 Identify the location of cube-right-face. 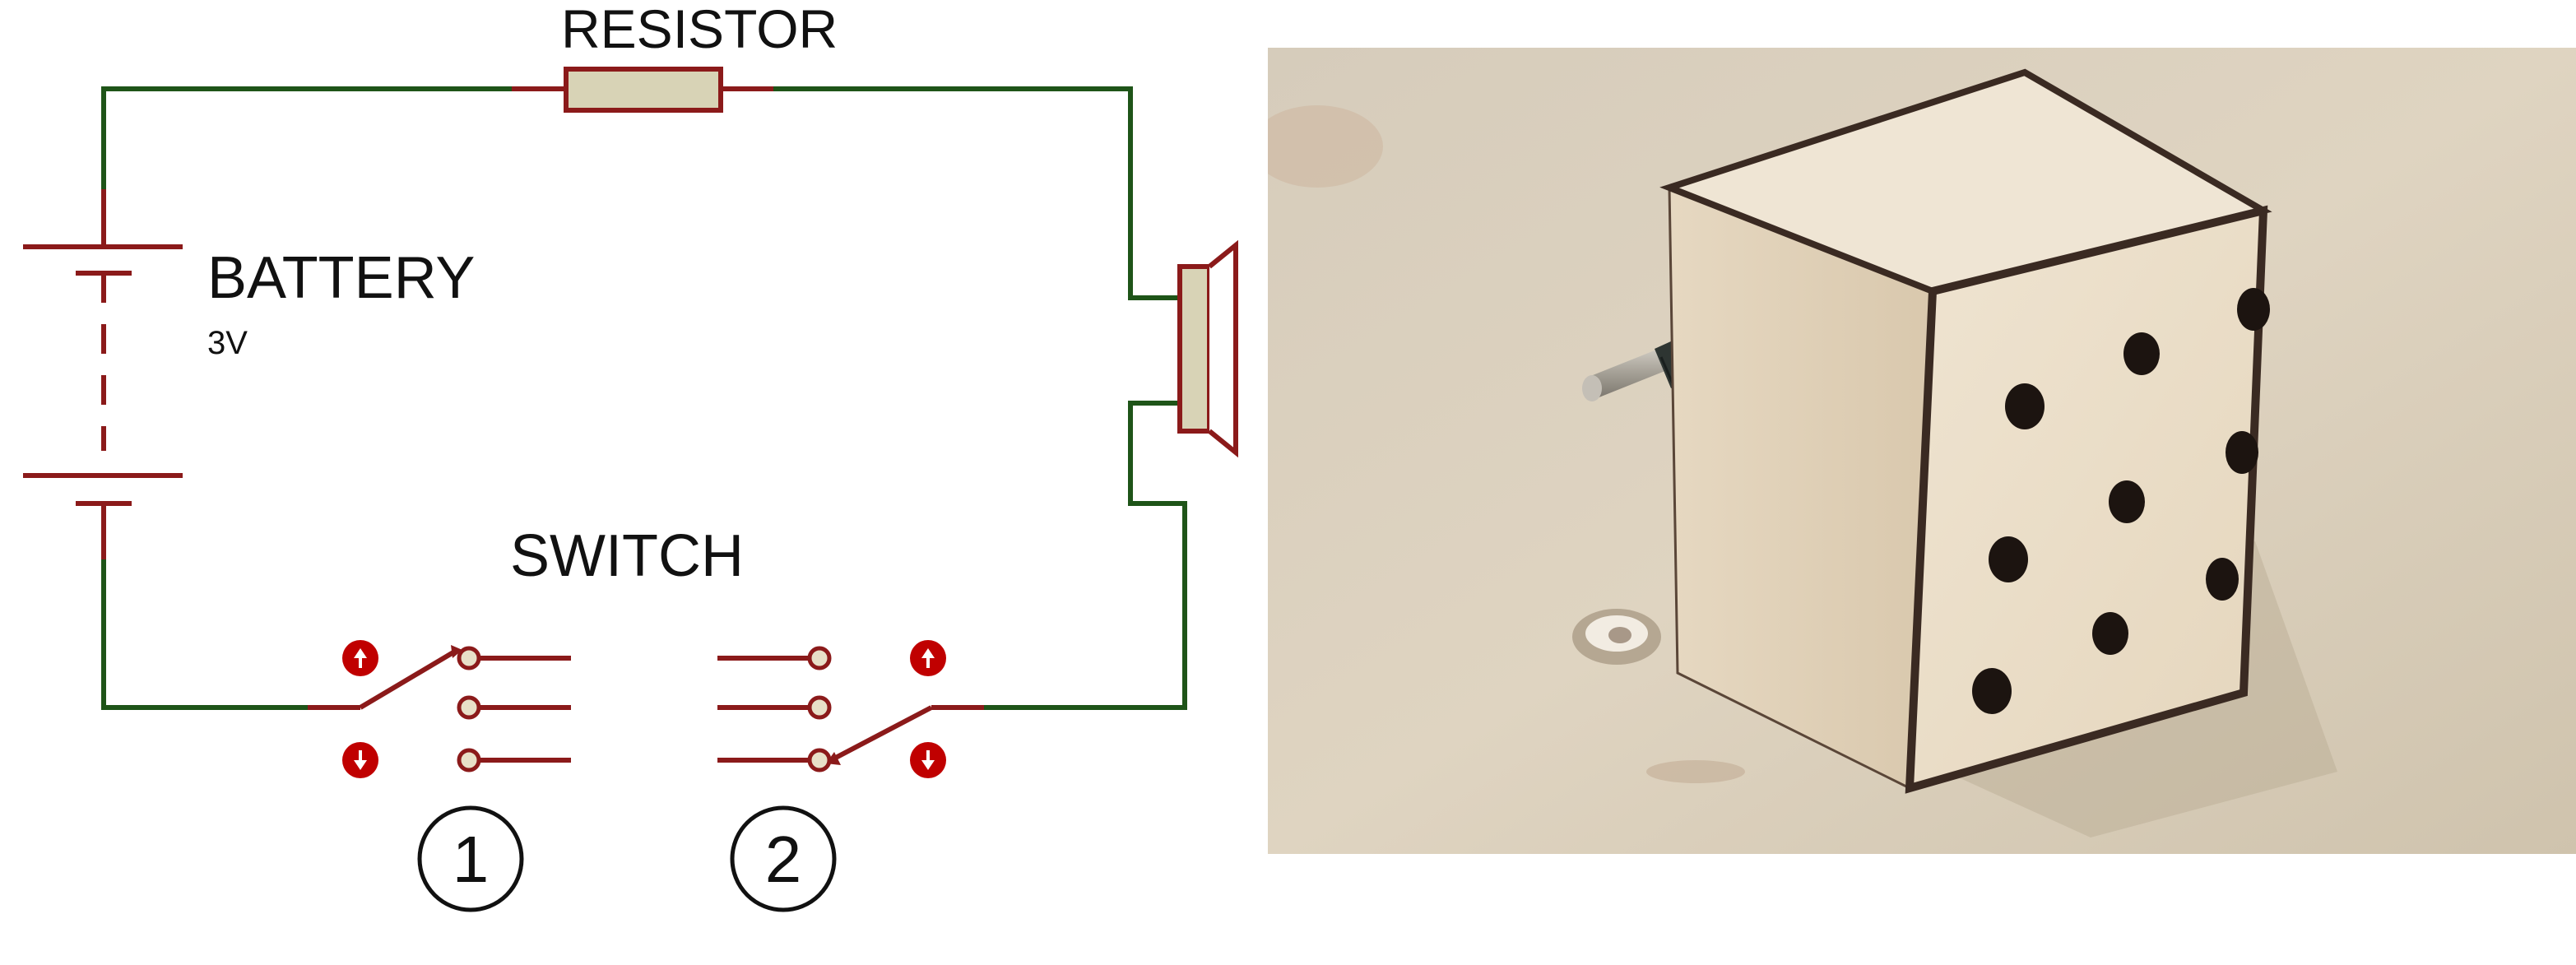
(2086, 499).